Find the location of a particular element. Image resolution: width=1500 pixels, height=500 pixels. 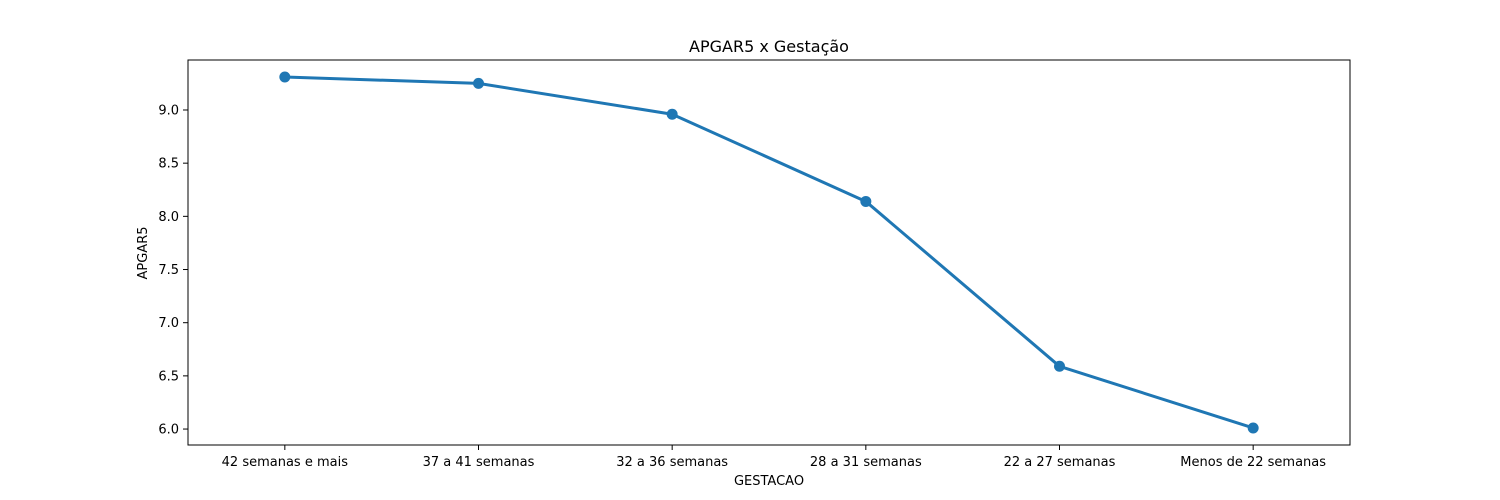

y-tick-label: 8.0 is located at coordinates (168, 217).